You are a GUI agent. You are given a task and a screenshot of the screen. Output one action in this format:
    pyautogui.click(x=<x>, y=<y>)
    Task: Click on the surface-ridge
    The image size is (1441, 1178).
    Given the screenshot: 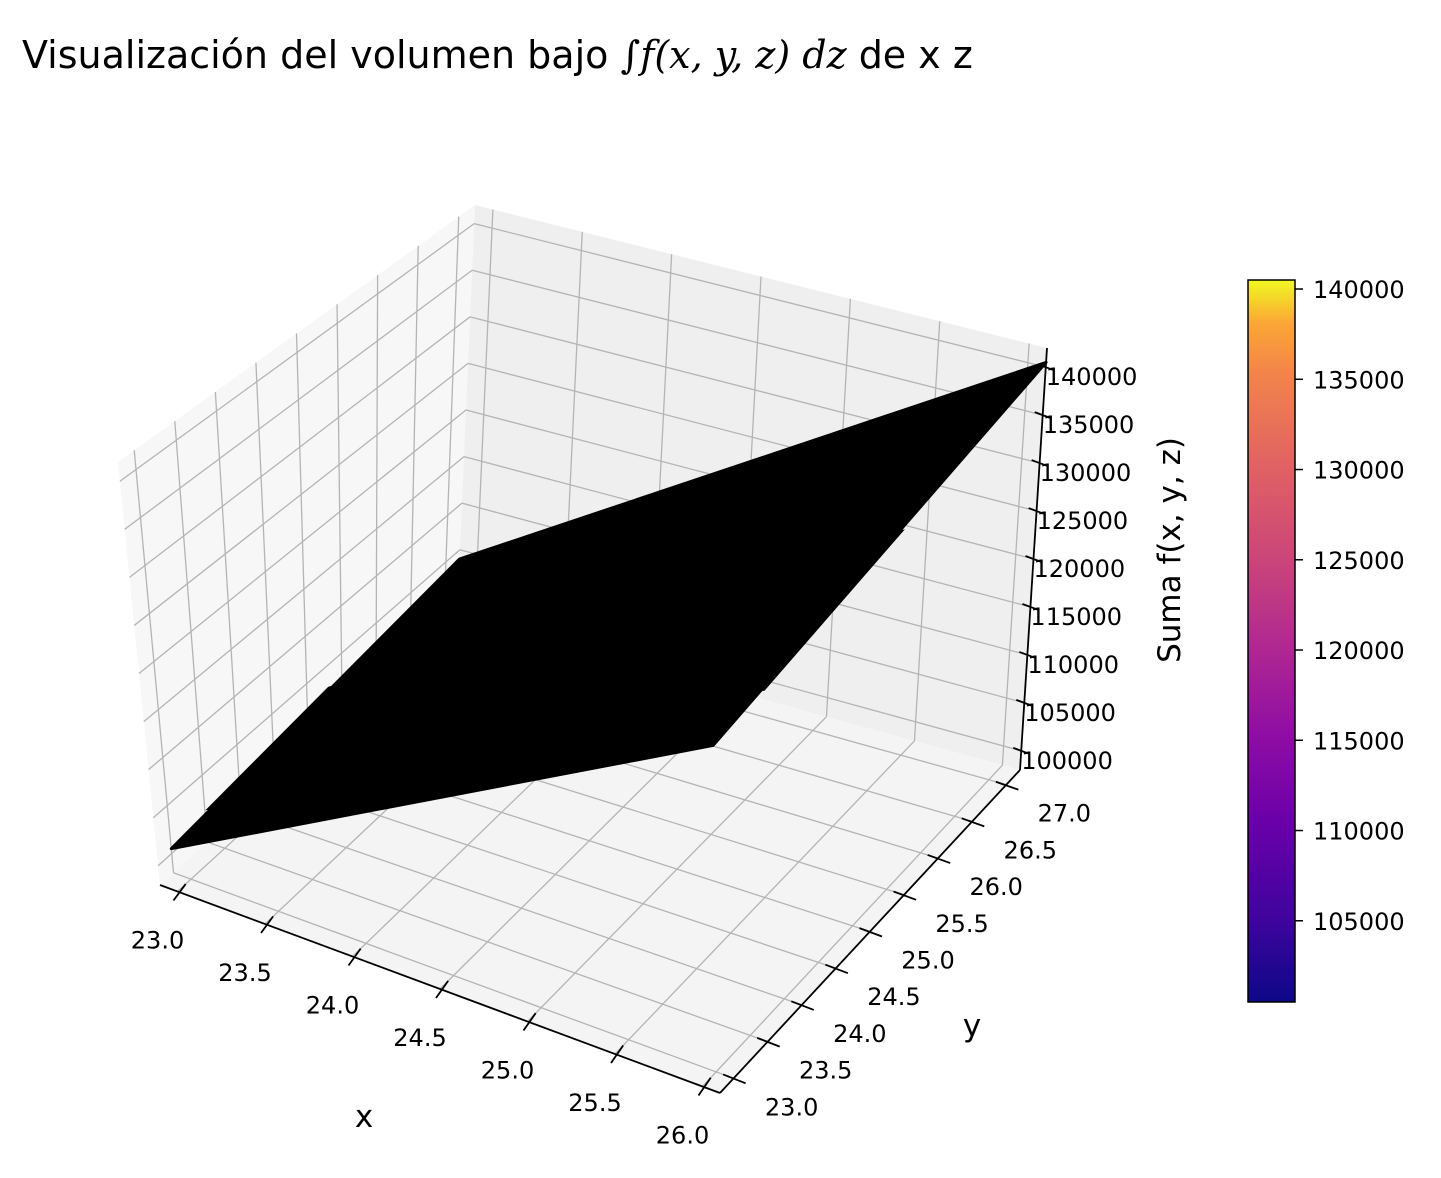 What is the action you would take?
    pyautogui.click(x=555, y=670)
    